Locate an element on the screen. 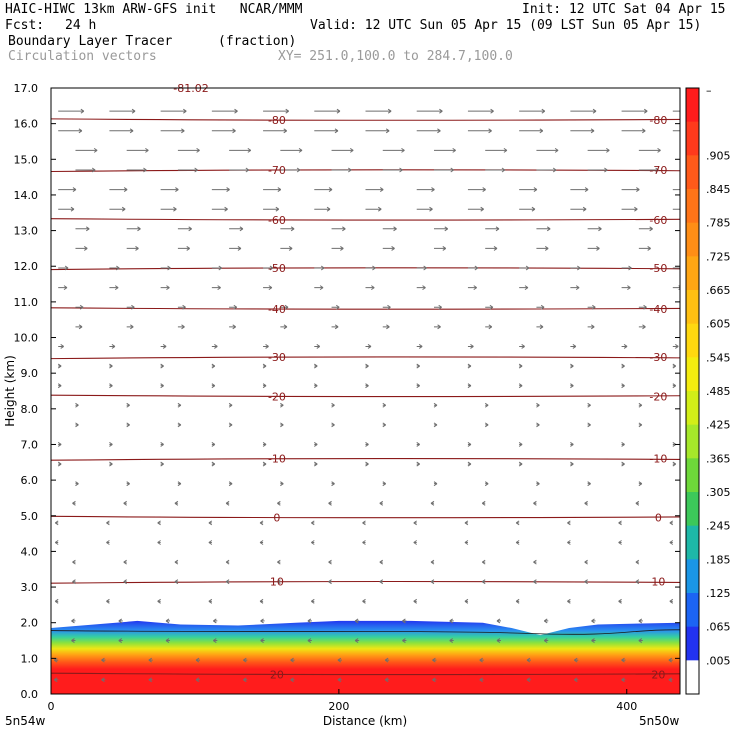 The width and height of the screenshot is (740, 740). contour-label: -80 is located at coordinates (277, 120).